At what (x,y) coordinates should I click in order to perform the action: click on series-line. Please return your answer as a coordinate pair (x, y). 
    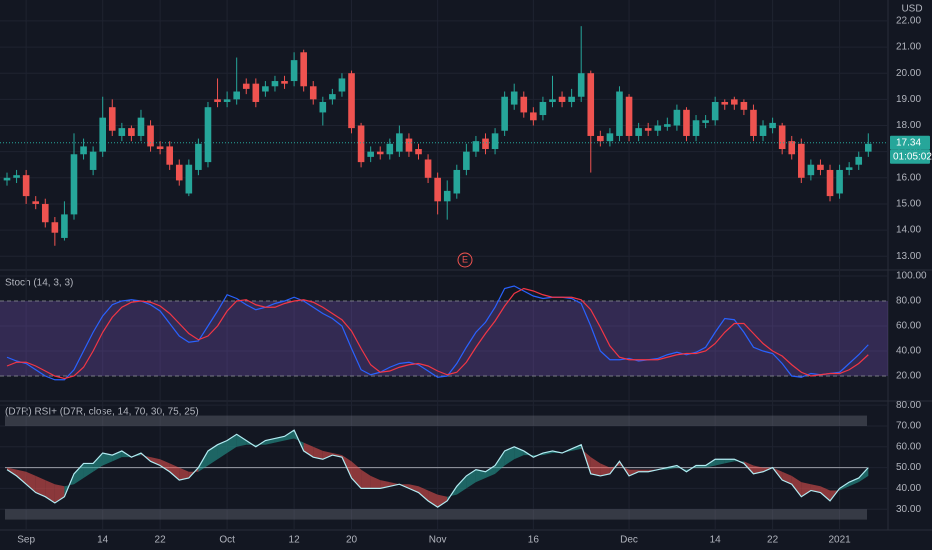
    Looking at the image, I should click on (437, 468).